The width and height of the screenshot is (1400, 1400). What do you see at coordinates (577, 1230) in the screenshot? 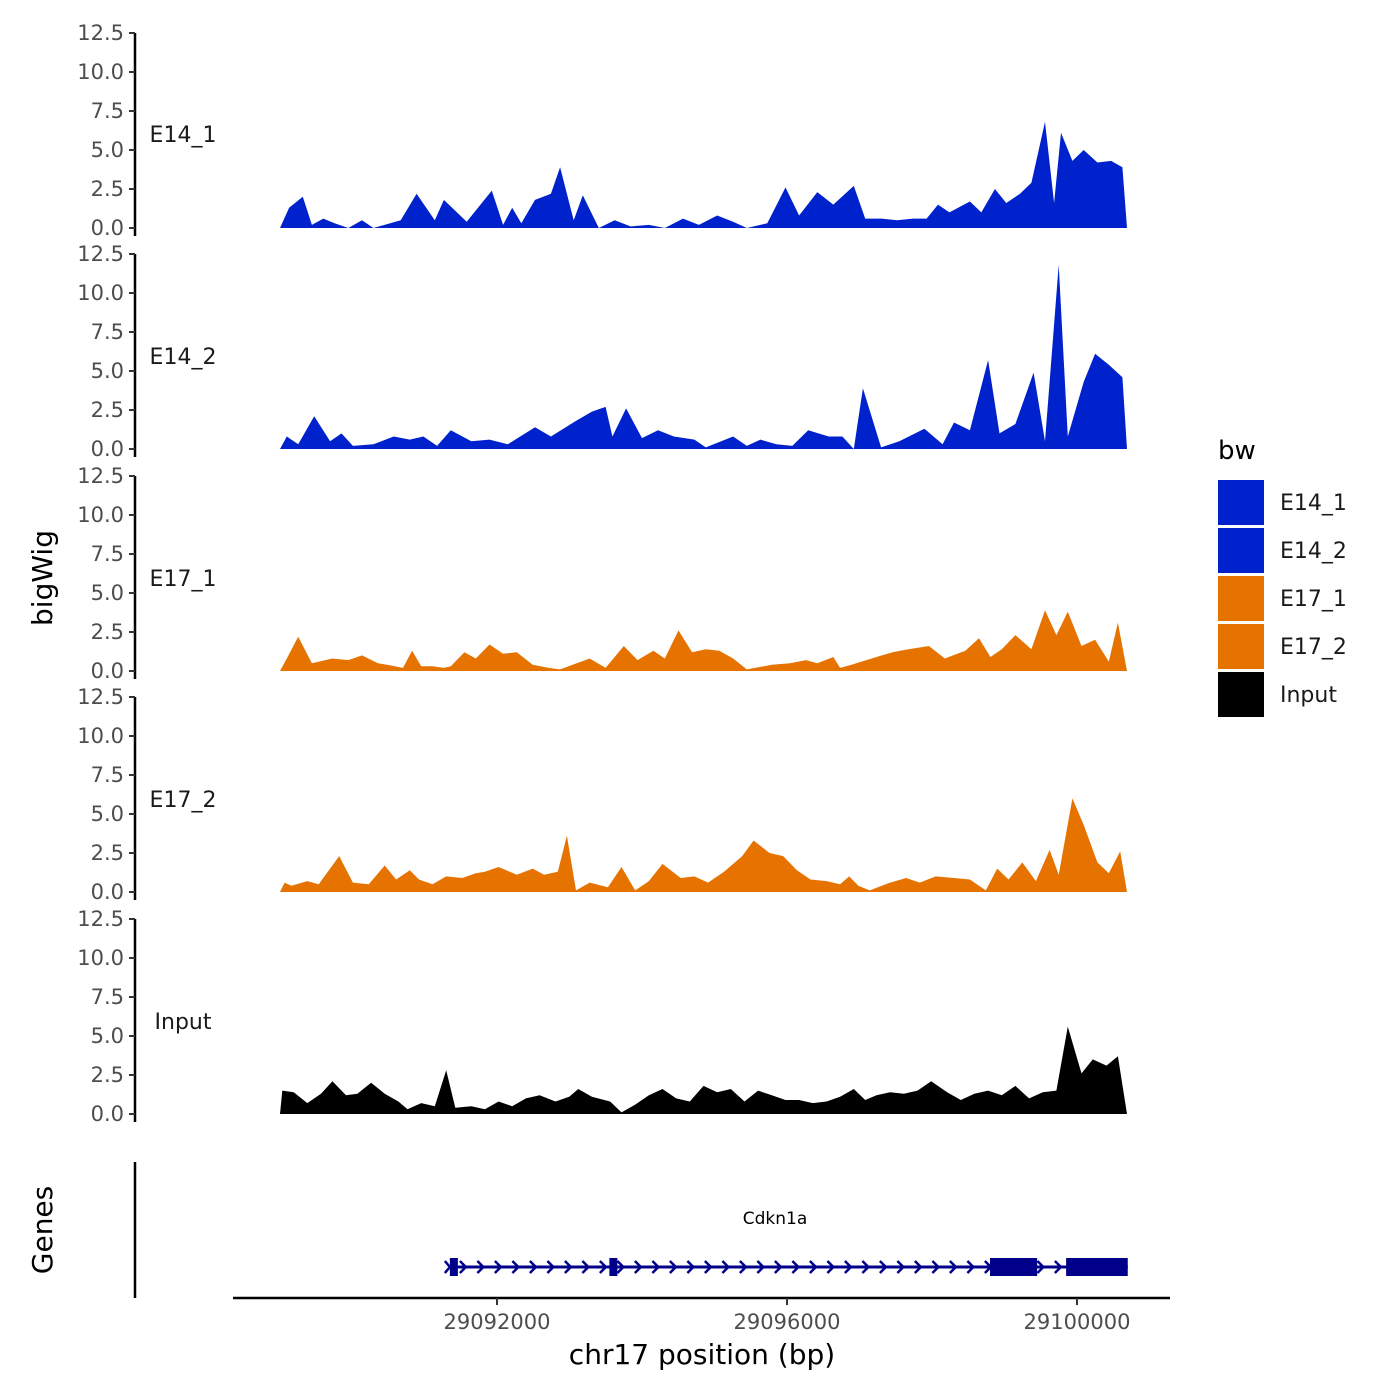
I see `genes-panel: Genes Cdkn1a` at bounding box center [577, 1230].